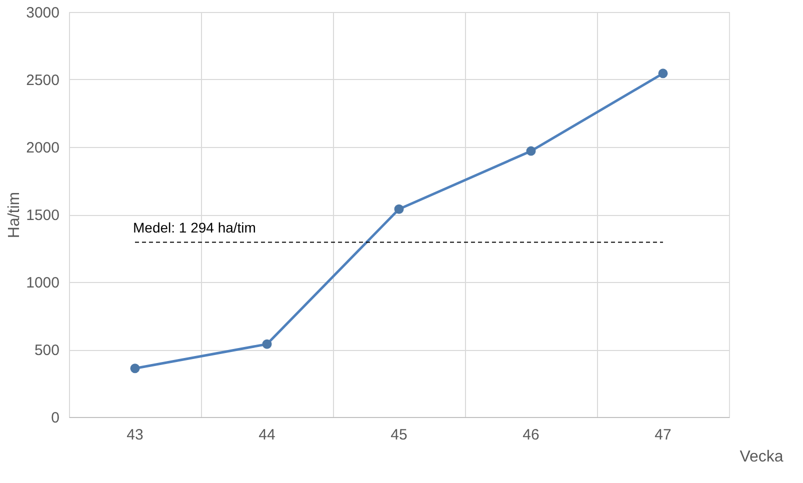 The height and width of the screenshot is (483, 803). What do you see at coordinates (15, 215) in the screenshot?
I see `y-axis-title: Ha/tim` at bounding box center [15, 215].